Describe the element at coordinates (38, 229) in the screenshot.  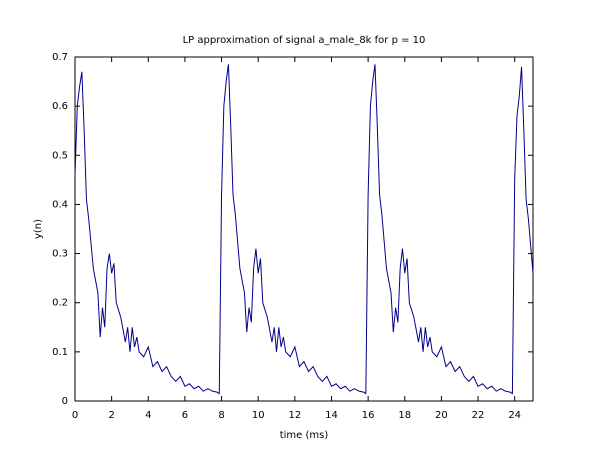
I see `y-axis-label: y(n)` at that location.